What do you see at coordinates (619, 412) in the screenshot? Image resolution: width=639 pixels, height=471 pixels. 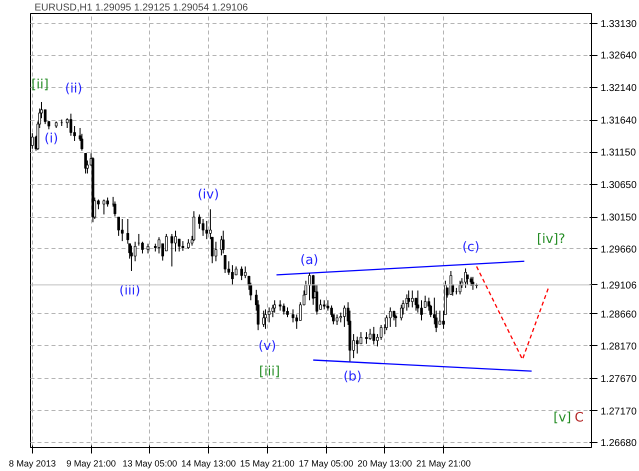 I see `y-tick-label: 1.27170` at bounding box center [619, 412].